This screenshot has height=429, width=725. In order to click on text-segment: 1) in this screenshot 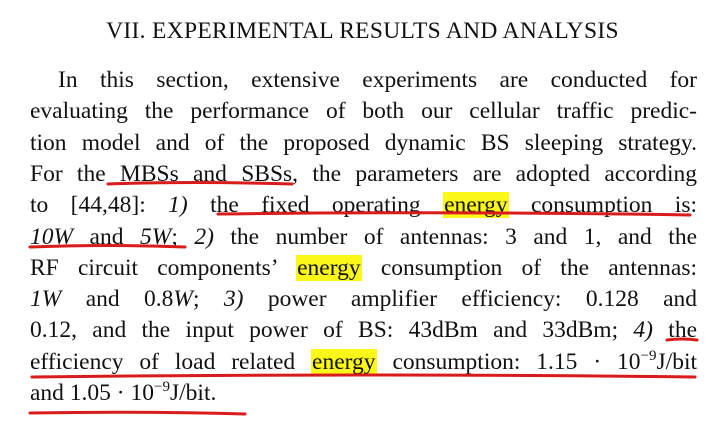, I will do `click(178, 205)`.